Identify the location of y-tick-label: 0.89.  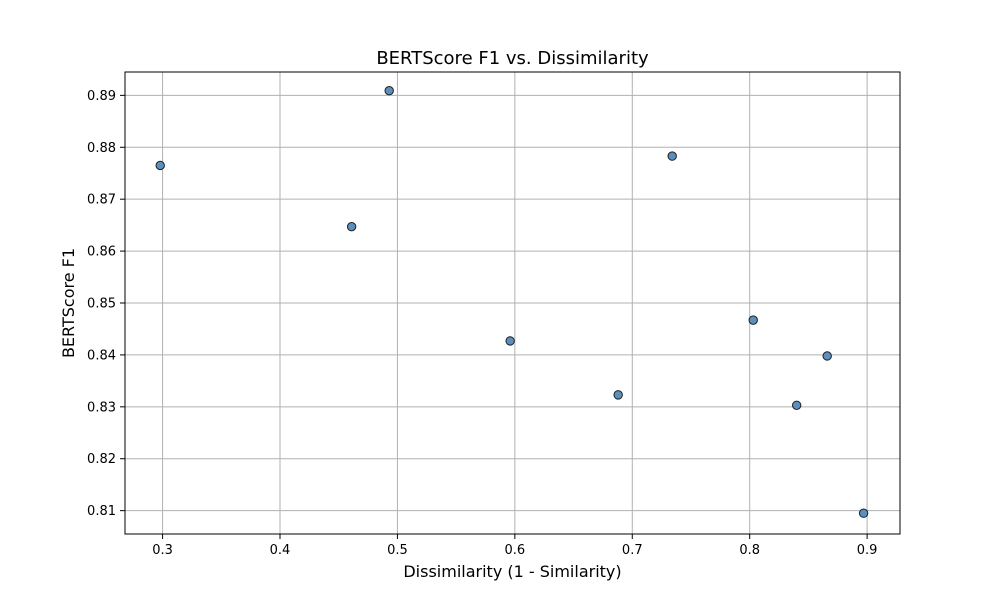
(101, 96).